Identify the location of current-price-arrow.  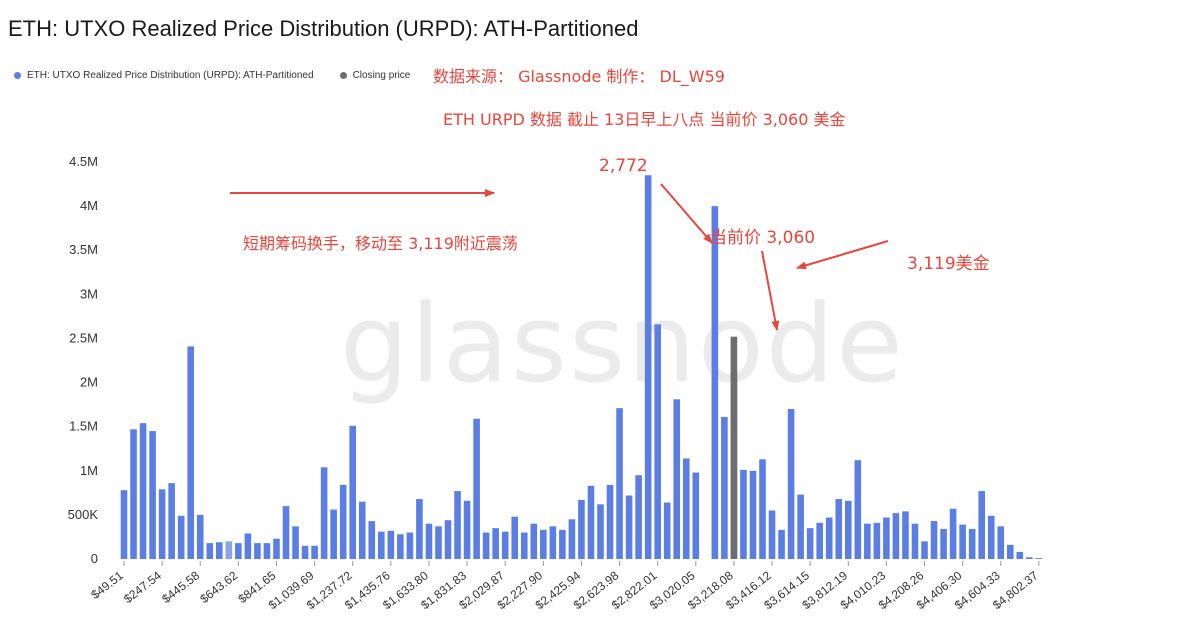
(770, 290).